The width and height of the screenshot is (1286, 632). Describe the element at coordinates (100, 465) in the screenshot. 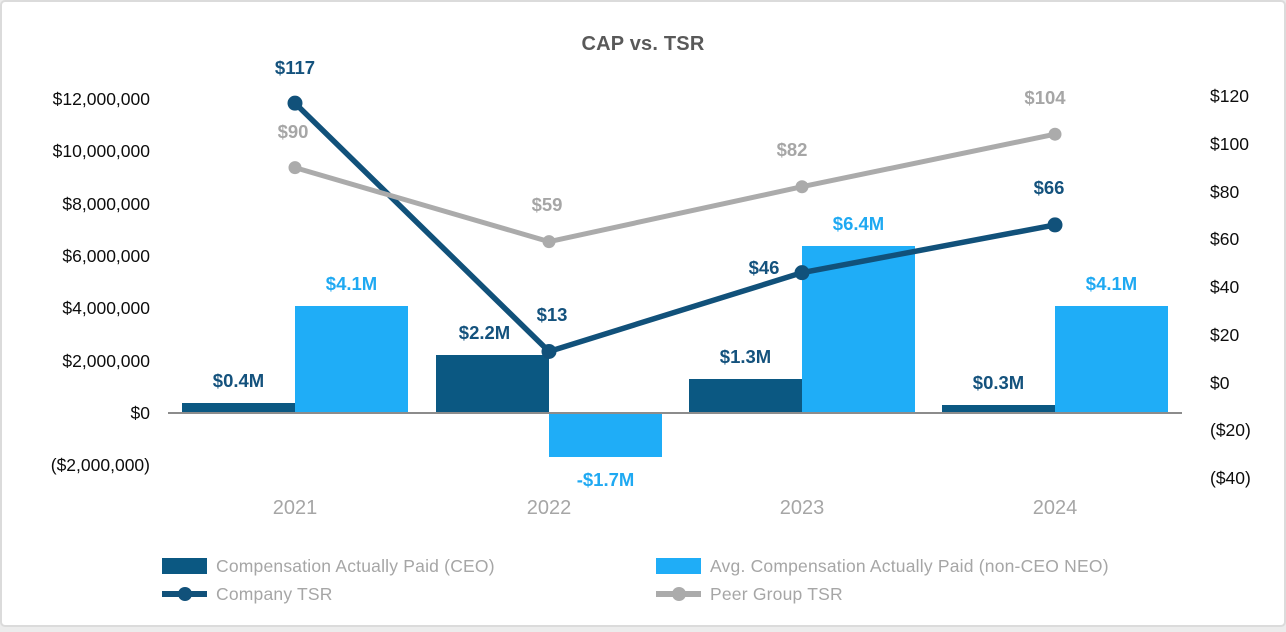

I see `left-axis-tick: ($2,000,000)` at that location.